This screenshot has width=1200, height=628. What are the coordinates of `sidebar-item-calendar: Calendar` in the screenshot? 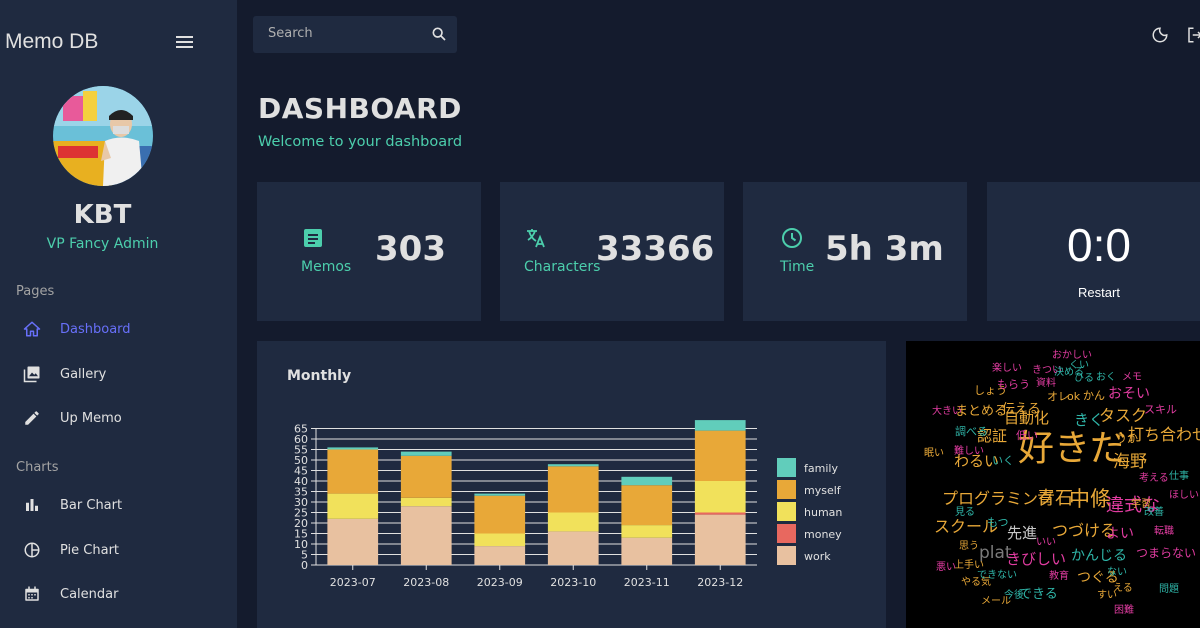 It's located at (69, 594).